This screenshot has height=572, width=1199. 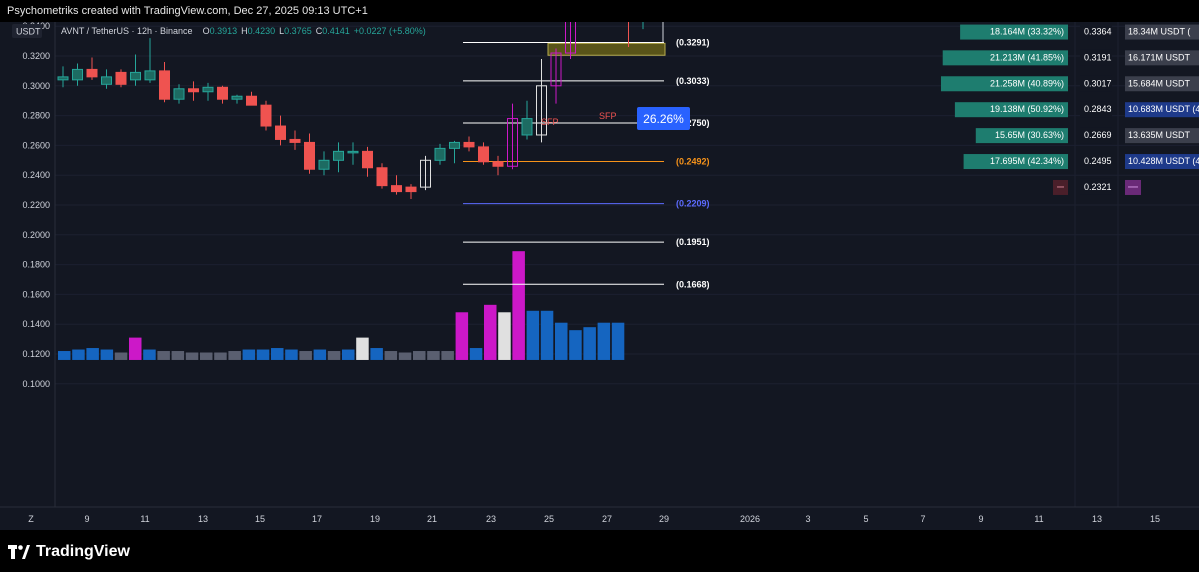 What do you see at coordinates (599, 551) in the screenshot?
I see `footer: TradingView` at bounding box center [599, 551].